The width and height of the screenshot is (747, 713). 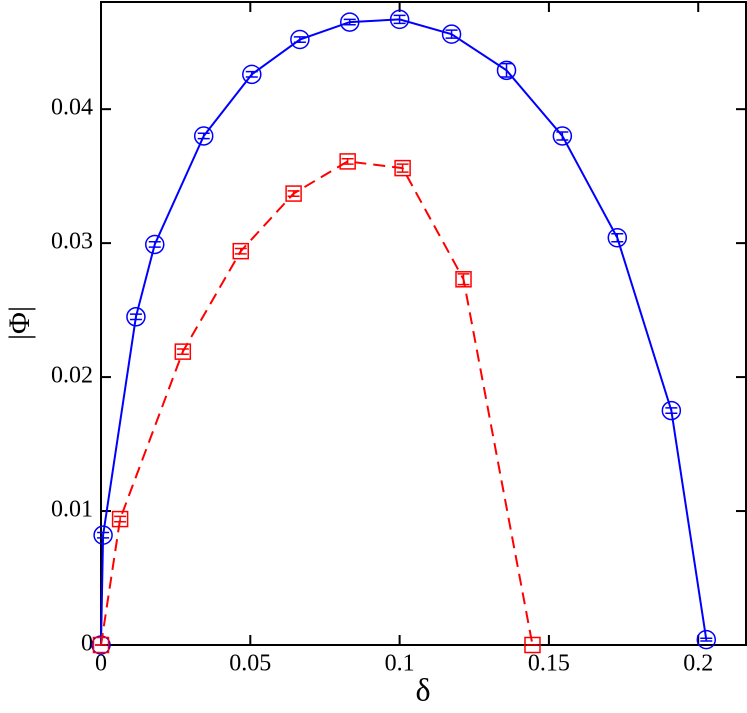 I want to click on x-tick-label: 0.05, so click(x=250, y=664).